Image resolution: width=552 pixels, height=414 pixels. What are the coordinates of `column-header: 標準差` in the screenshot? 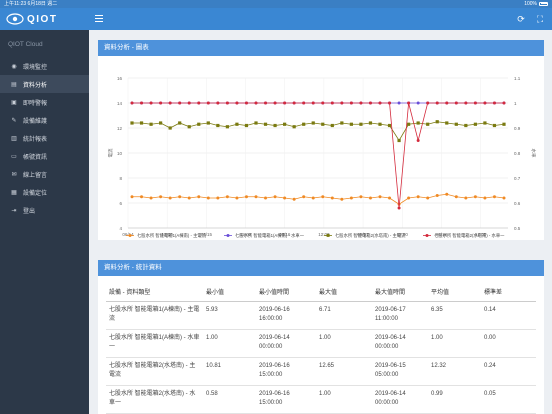 It's located at (508, 292).